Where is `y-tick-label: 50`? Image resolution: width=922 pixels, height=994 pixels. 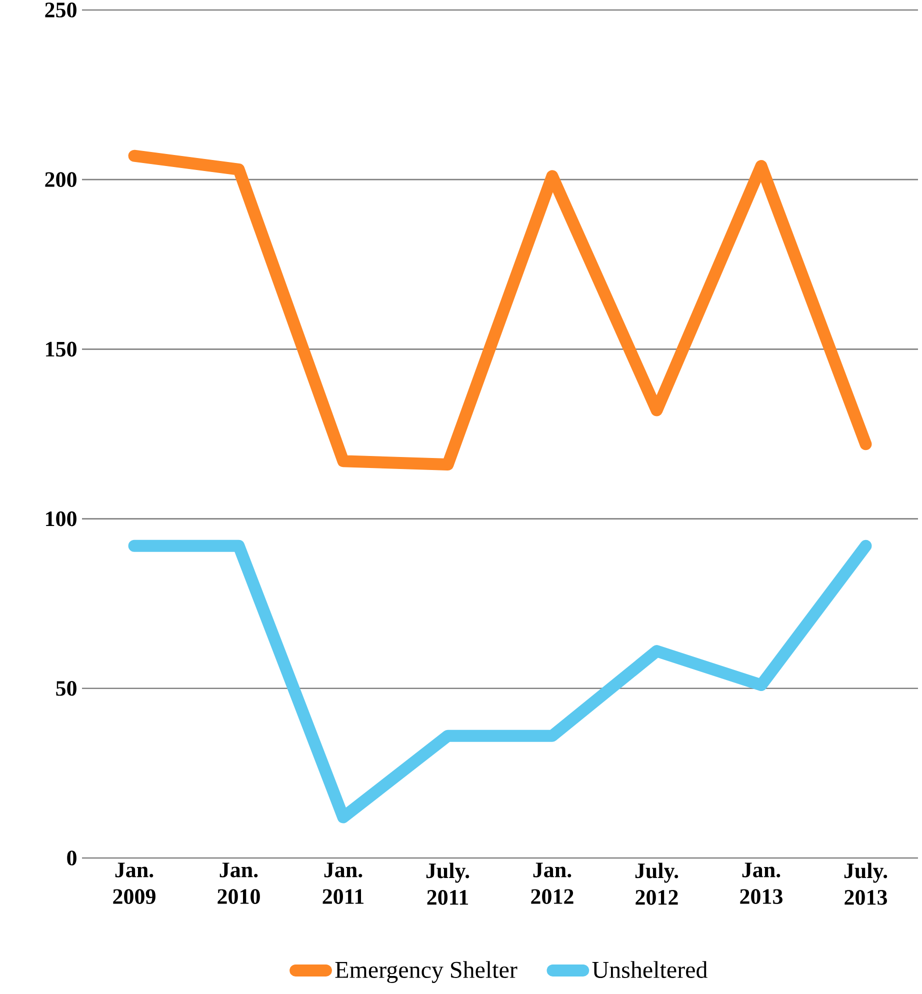
y-tick-label: 50 is located at coordinates (66, 688).